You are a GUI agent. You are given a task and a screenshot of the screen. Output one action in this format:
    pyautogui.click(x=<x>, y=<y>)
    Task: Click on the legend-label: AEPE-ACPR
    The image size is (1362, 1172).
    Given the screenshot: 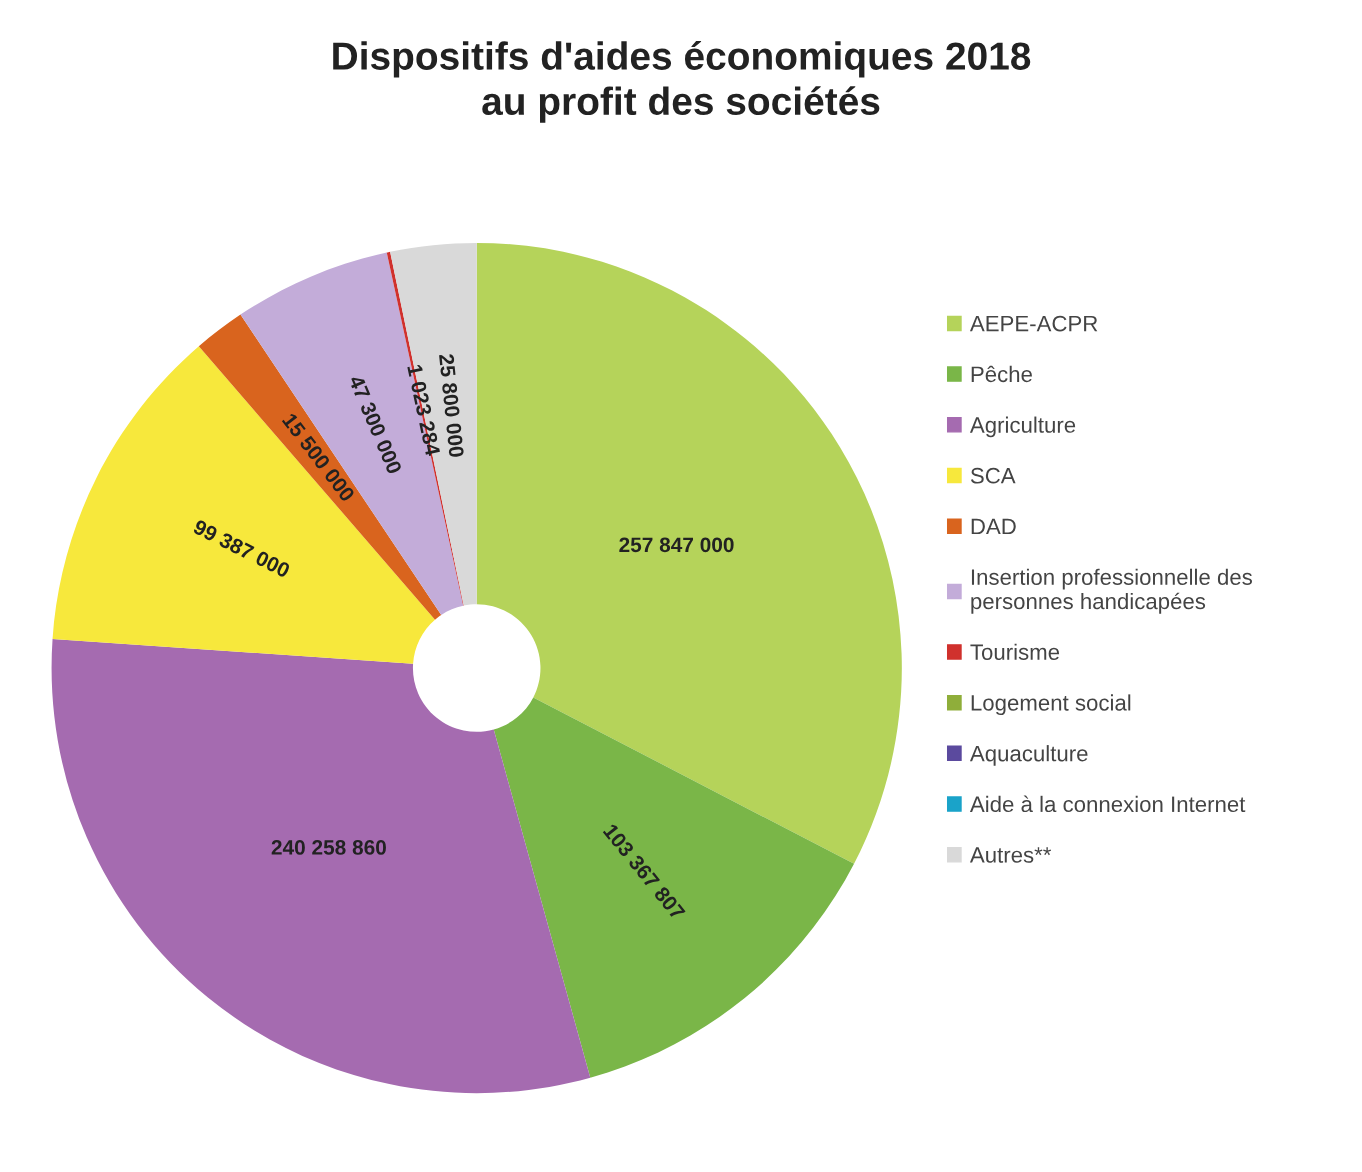 What is the action you would take?
    pyautogui.click(x=1033, y=323)
    